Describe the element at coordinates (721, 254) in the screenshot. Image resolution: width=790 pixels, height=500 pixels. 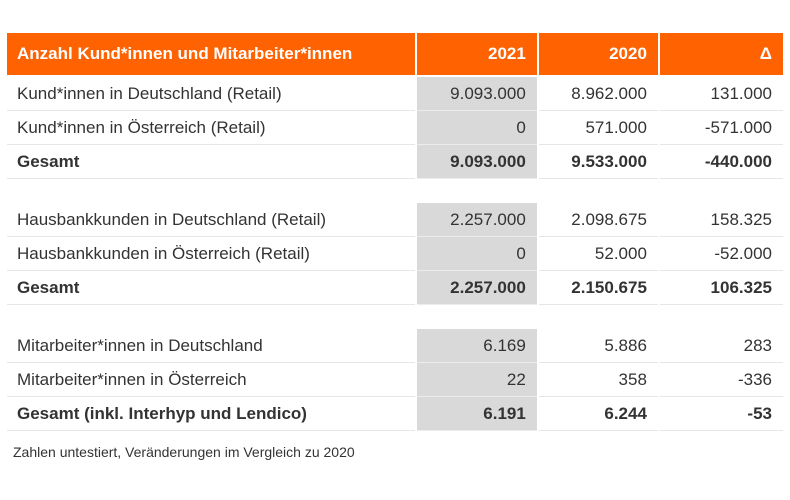
I see `value-delta: -52.000` at that location.